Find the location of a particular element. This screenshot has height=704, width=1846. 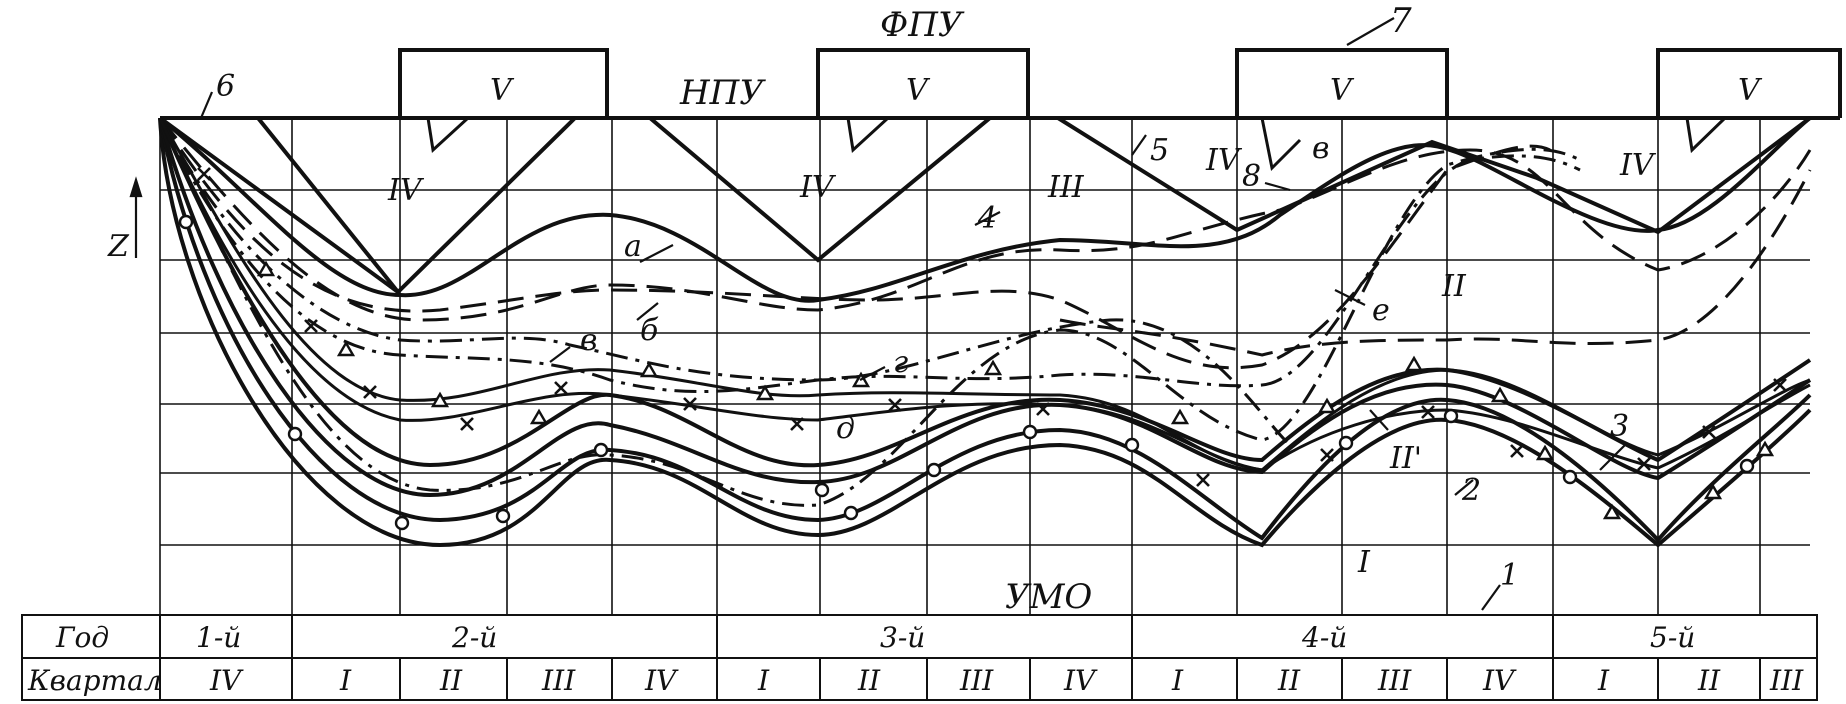

label-3: 3 is located at coordinates (1619, 426).